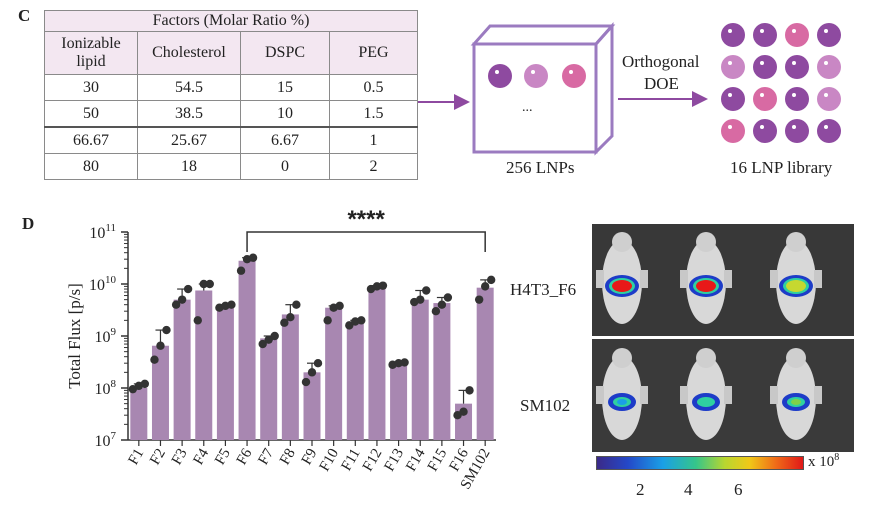  Describe the element at coordinates (545, 405) in the screenshot. I see `image-label-sm102: SM102` at that location.